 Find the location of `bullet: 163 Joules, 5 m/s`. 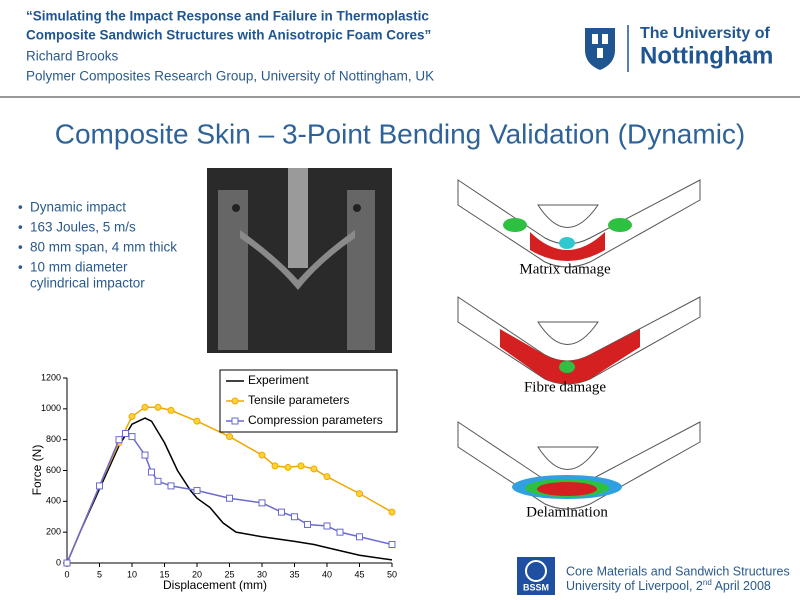

bullet: 163 Joules, 5 m/s is located at coordinates (83, 227).